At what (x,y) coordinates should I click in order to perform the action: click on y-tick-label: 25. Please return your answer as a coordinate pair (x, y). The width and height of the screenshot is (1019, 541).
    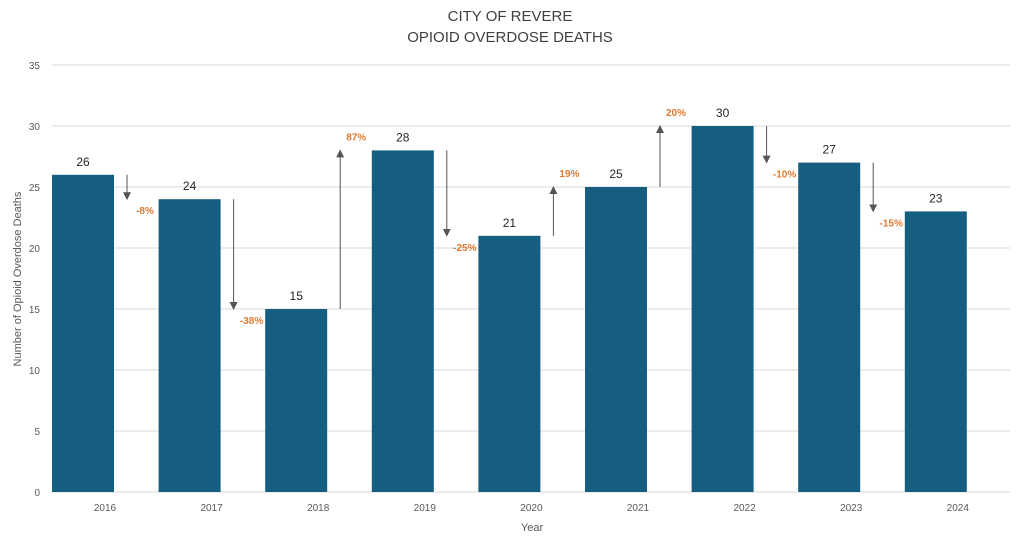
    Looking at the image, I should click on (35, 188).